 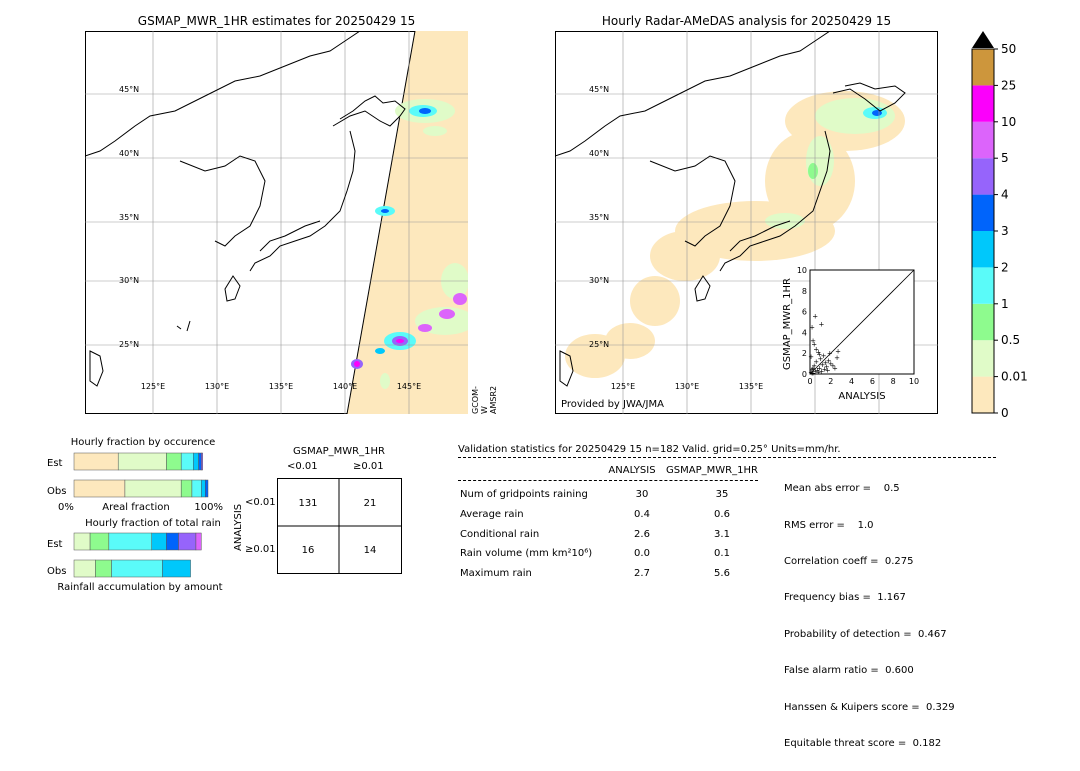 What do you see at coordinates (722, 553) in the screenshot?
I see `stat-gsmap-4: 0.1` at bounding box center [722, 553].